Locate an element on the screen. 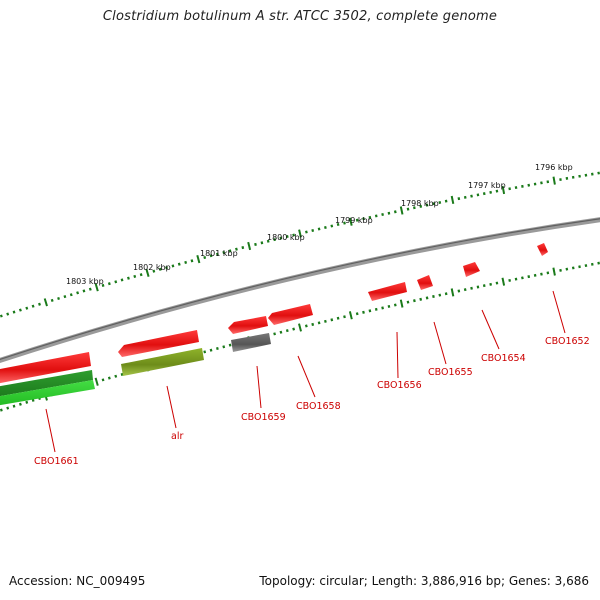 This screenshot has height=600, width=600. gene-cbo1656 is located at coordinates (387, 291).